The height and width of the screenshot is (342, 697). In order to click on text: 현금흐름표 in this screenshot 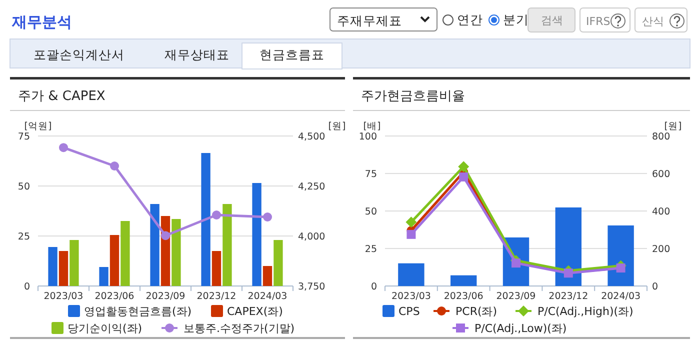, I will do `click(292, 54)`.